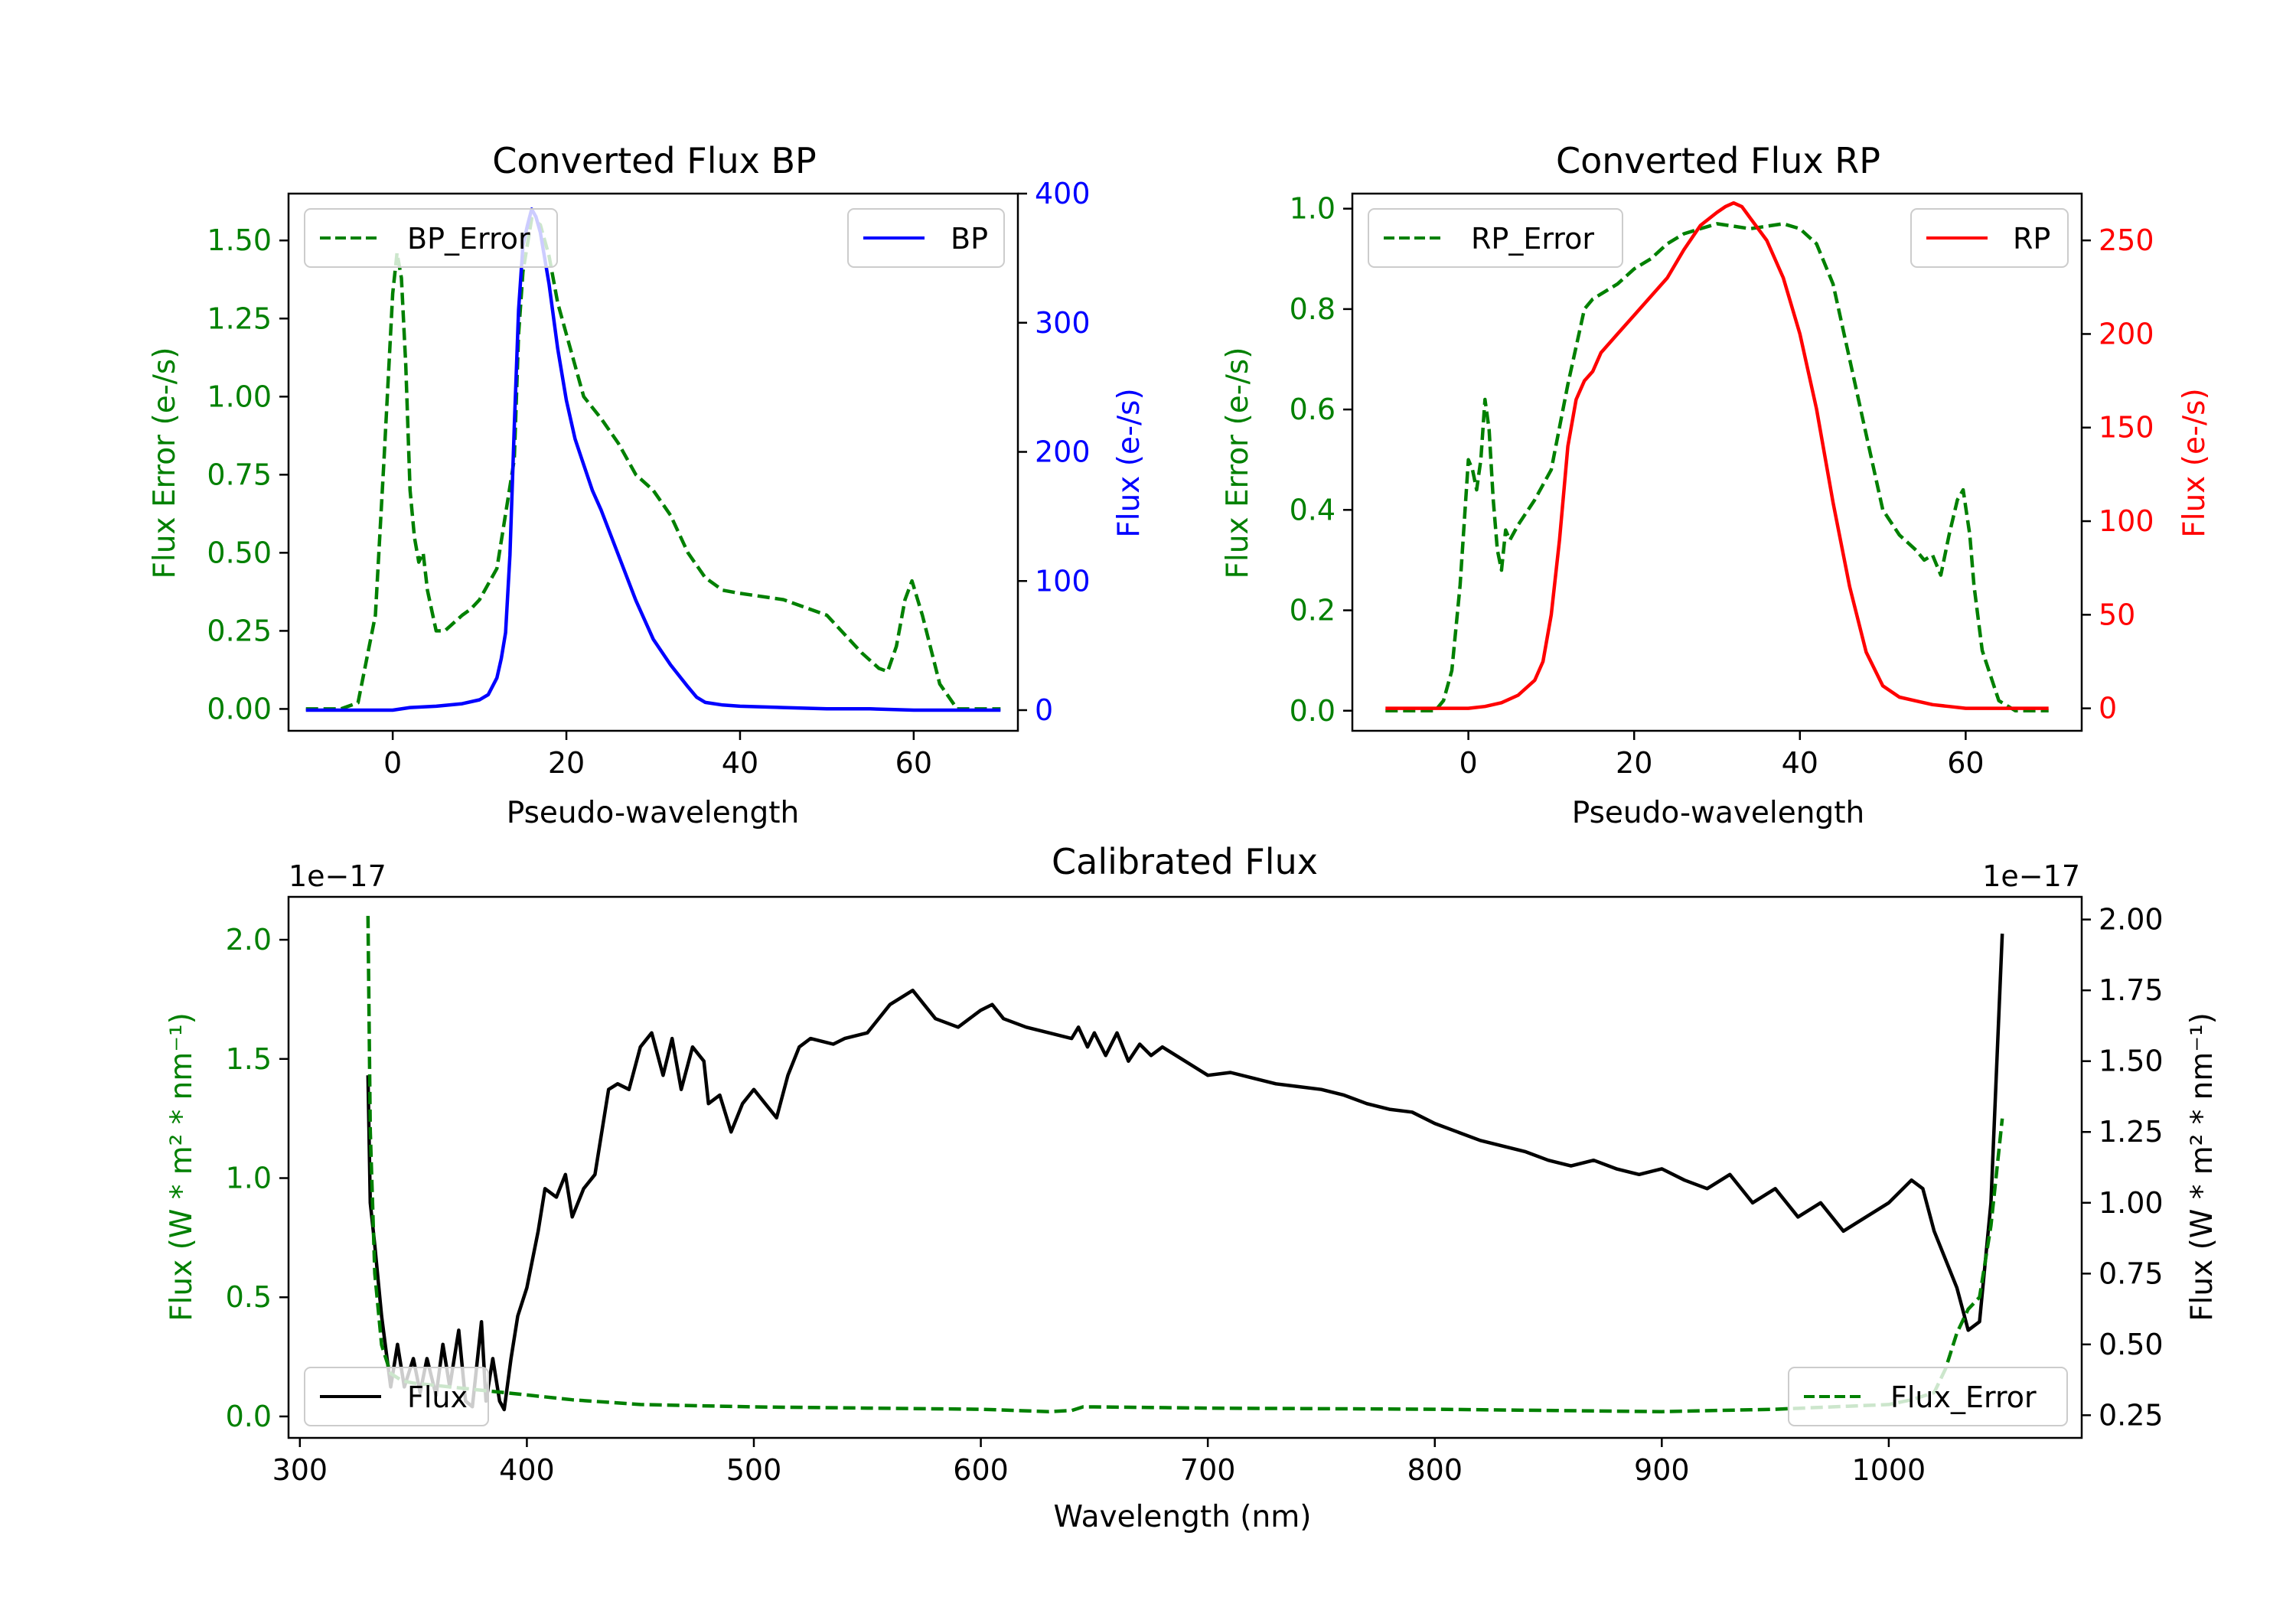 The width and height of the screenshot is (2296, 1607). I want to click on left-tick-label: 1.50, so click(239, 240).